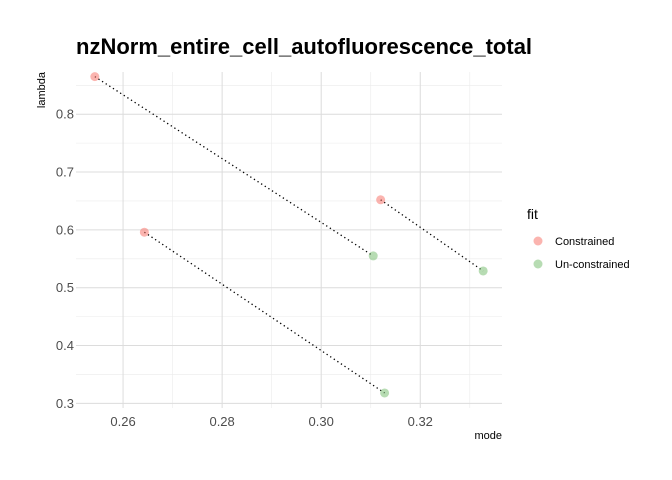 The image size is (672, 480). I want to click on x-axis-title: mode, so click(488, 436).